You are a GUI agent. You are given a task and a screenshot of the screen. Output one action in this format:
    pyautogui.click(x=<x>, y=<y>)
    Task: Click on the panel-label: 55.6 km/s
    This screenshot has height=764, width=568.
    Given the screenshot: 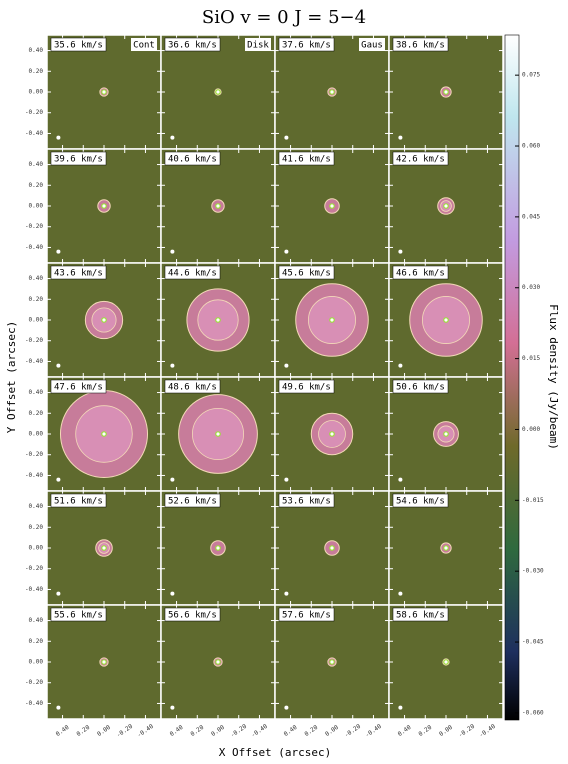 What is the action you would take?
    pyautogui.click(x=78, y=616)
    